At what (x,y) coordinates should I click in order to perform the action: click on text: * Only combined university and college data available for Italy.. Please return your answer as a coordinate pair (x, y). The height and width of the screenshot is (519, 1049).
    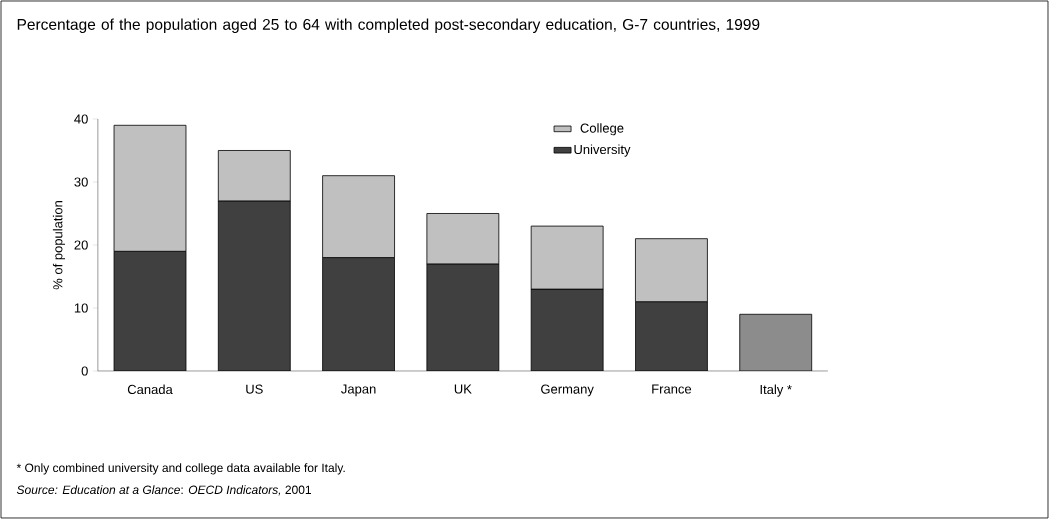
    Looking at the image, I should click on (180, 469).